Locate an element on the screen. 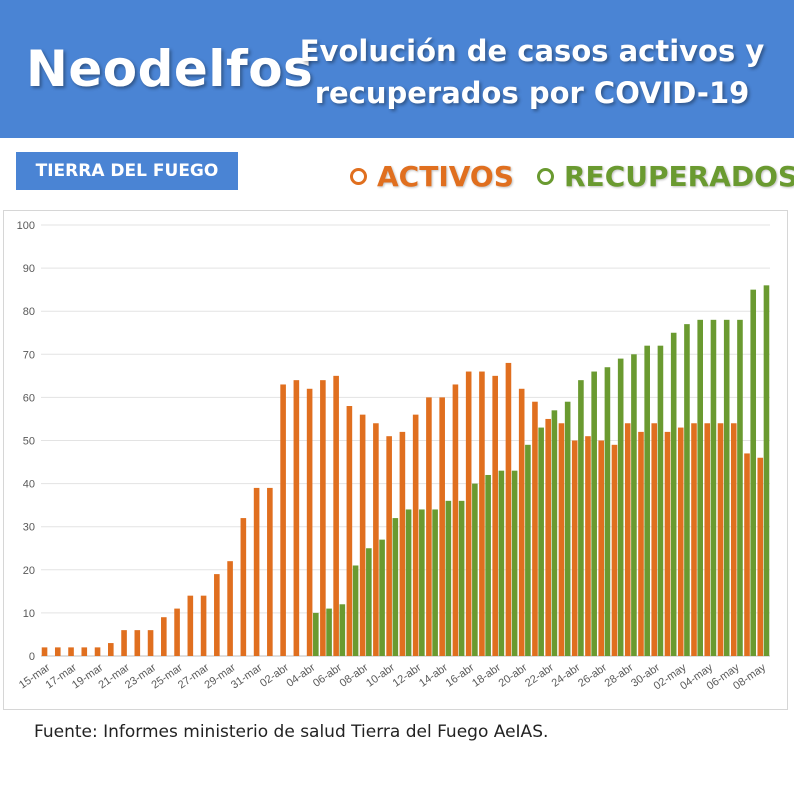  x-tick-label: 26-abr is located at coordinates (592, 675).